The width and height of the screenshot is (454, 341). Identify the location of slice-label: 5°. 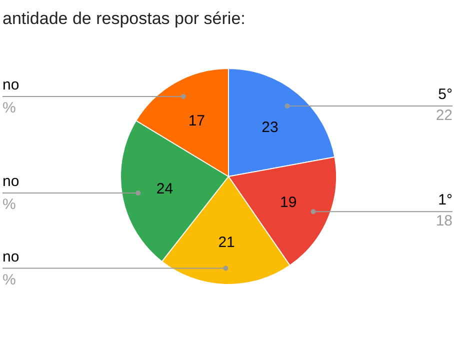
(445, 94).